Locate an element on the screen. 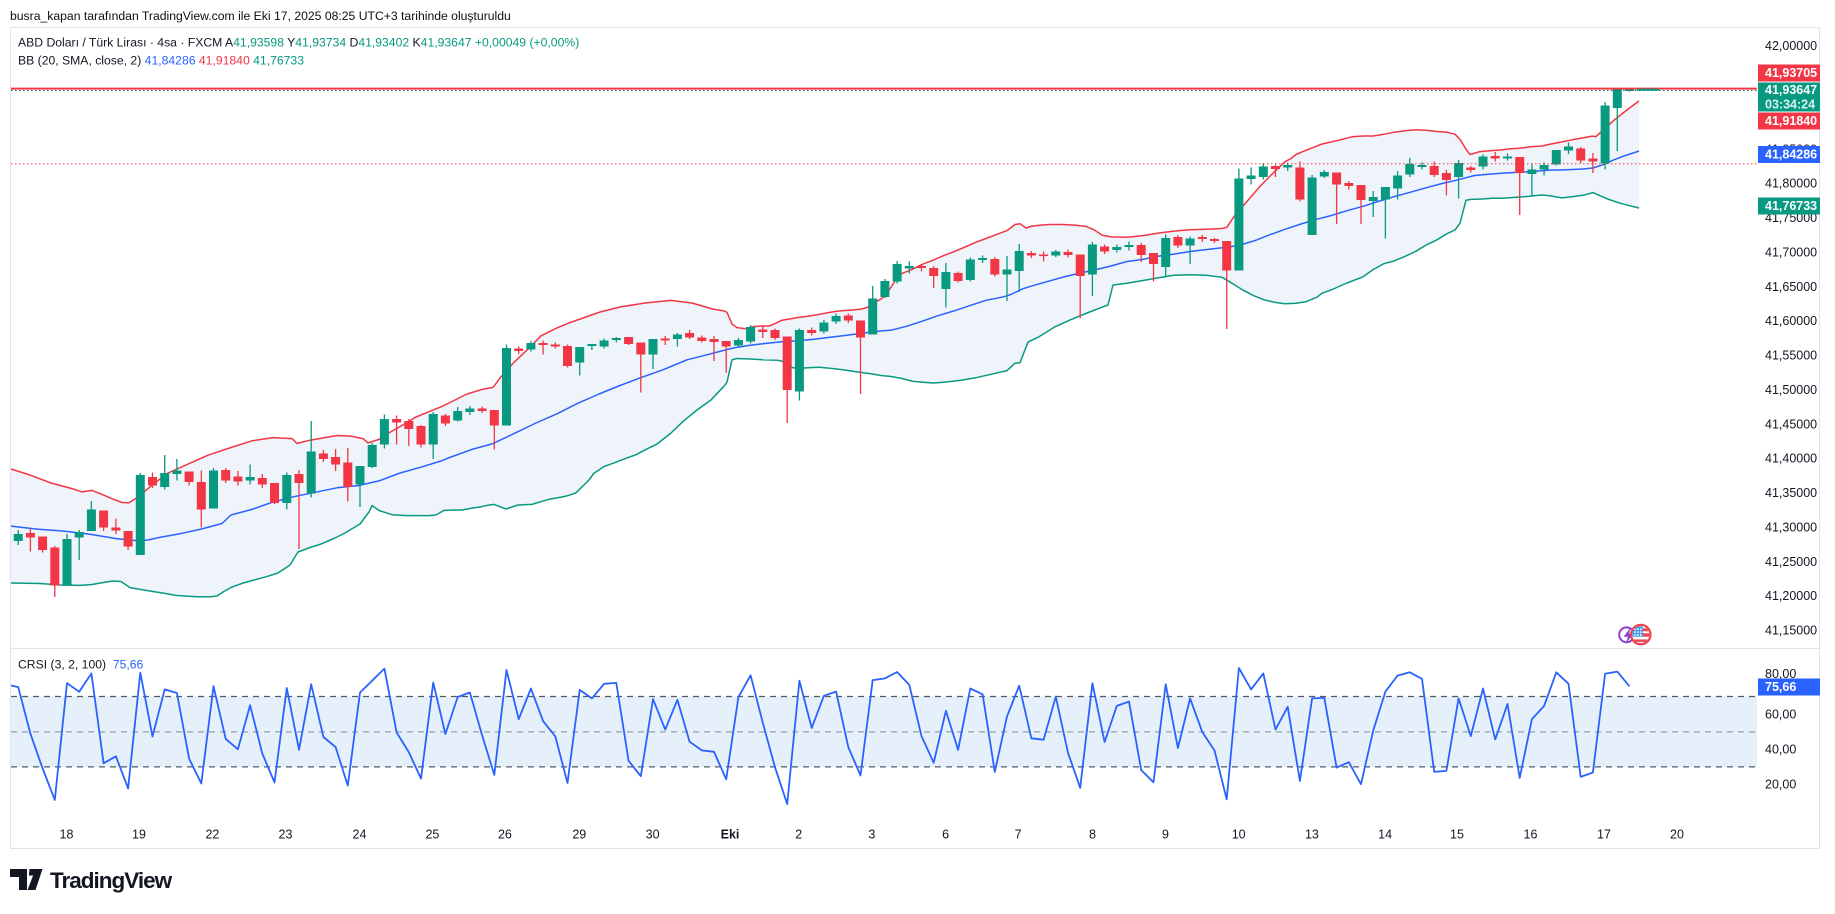 The width and height of the screenshot is (1835, 914). svg-text: 19 is located at coordinates (139, 835).